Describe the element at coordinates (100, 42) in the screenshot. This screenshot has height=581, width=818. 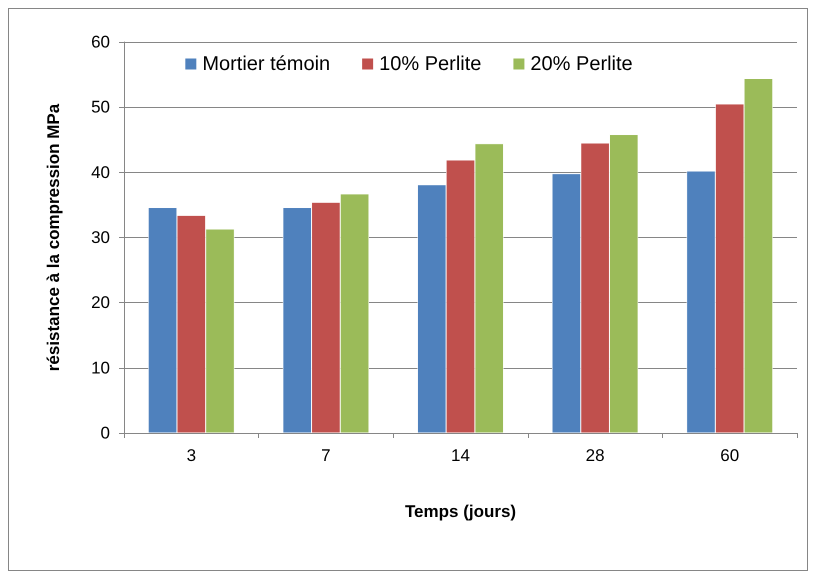
I see `y-tick-label: 60` at that location.